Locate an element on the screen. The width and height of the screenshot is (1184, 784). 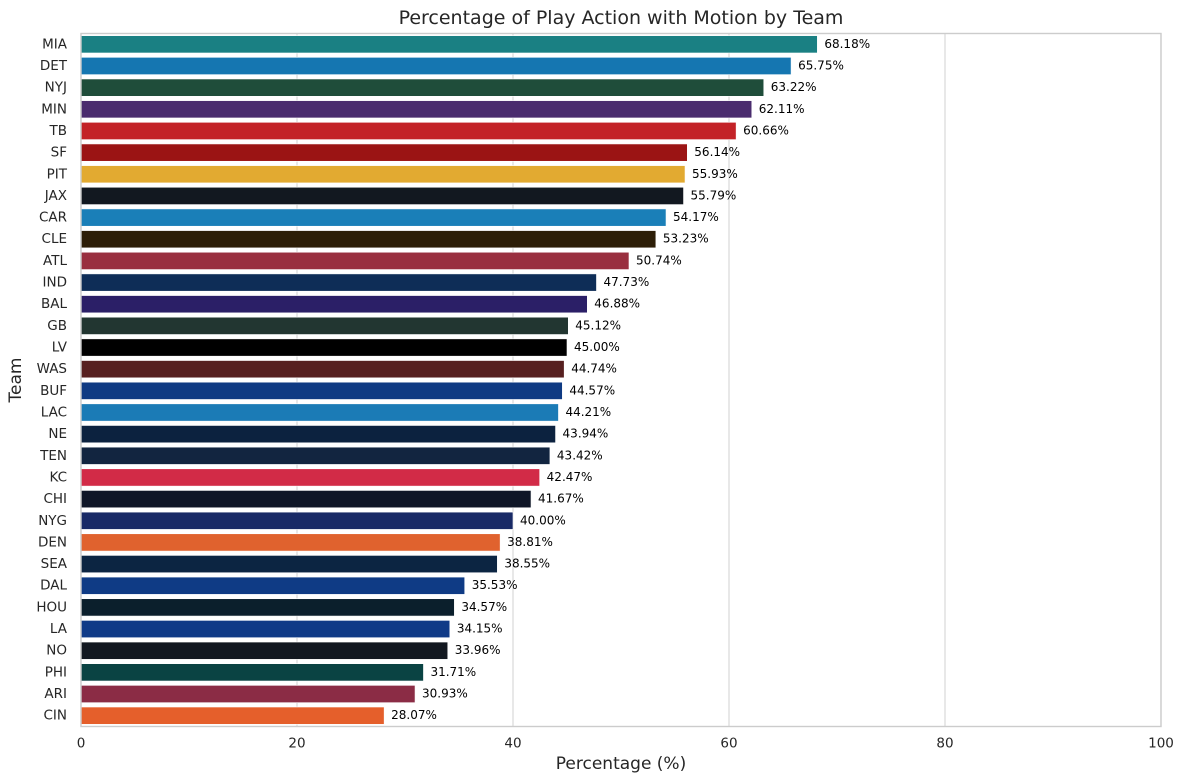
x-tick-label: 0 is located at coordinates (81, 744).